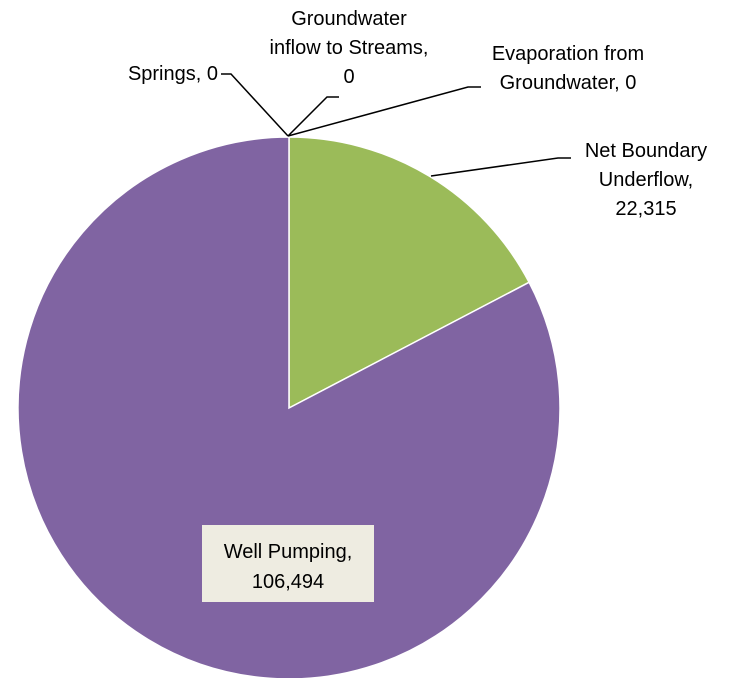  Describe the element at coordinates (568, 83) in the screenshot. I see `data-label: Groundwater, 0` at that location.